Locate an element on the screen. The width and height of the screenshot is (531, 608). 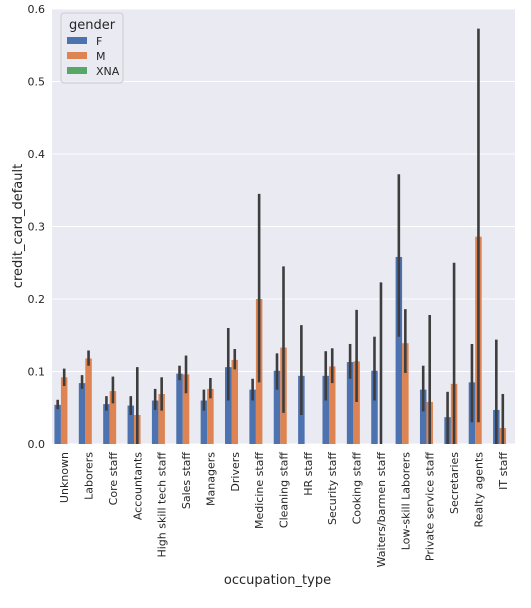
y-tick-label: 0.3 is located at coordinates (37, 227).